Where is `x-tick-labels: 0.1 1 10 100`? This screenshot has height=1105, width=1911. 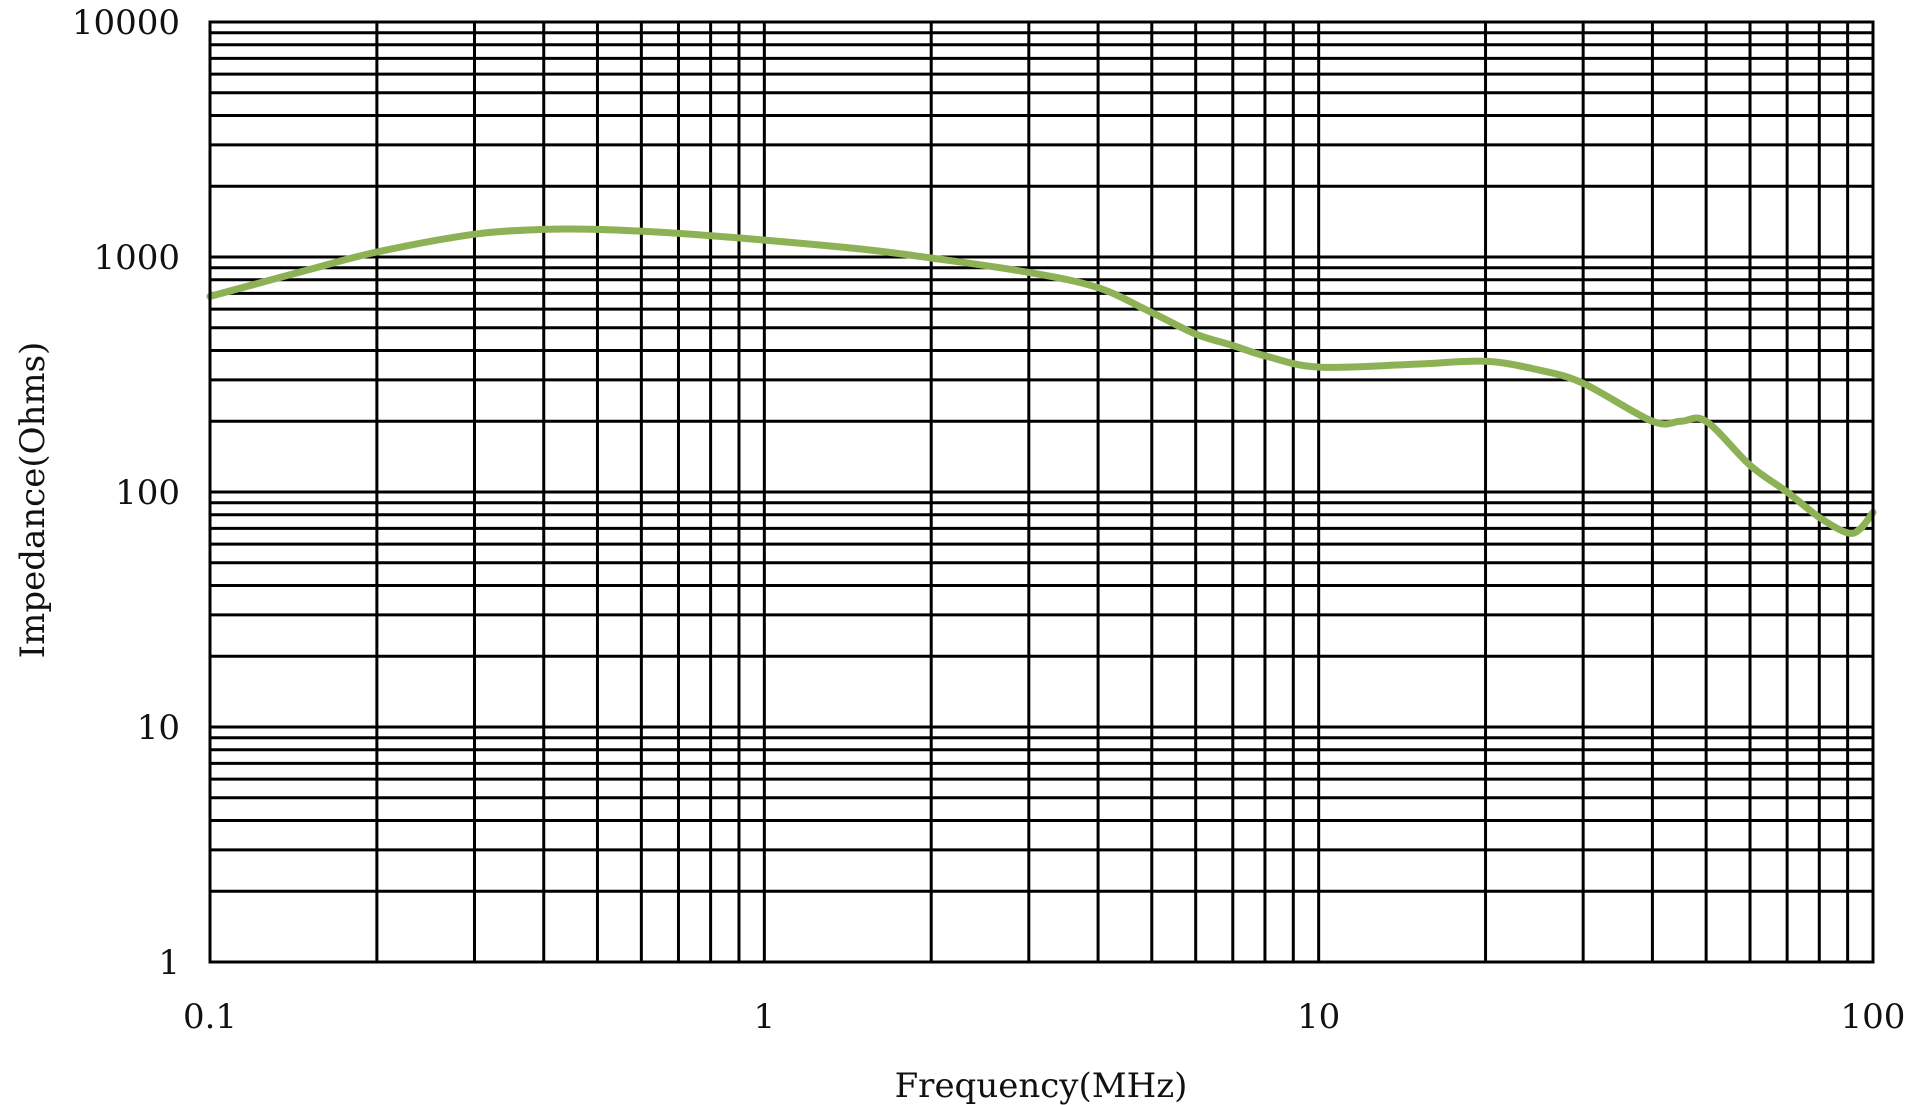 x-tick-labels: 0.1 1 10 100 is located at coordinates (1044, 1017).